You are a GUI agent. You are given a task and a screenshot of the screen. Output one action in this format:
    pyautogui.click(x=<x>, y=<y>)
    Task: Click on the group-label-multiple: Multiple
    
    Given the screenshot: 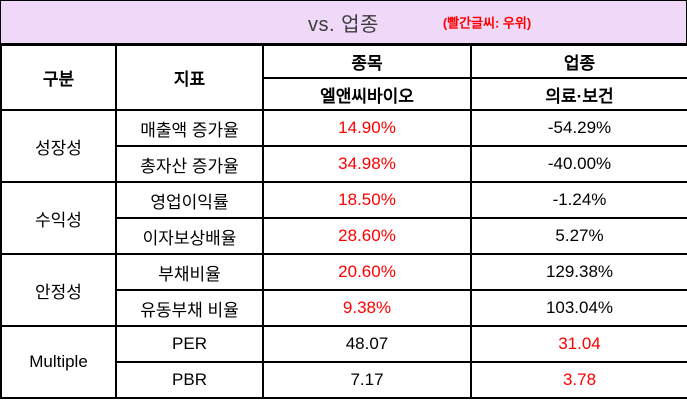 What is the action you would take?
    pyautogui.click(x=58, y=362)
    